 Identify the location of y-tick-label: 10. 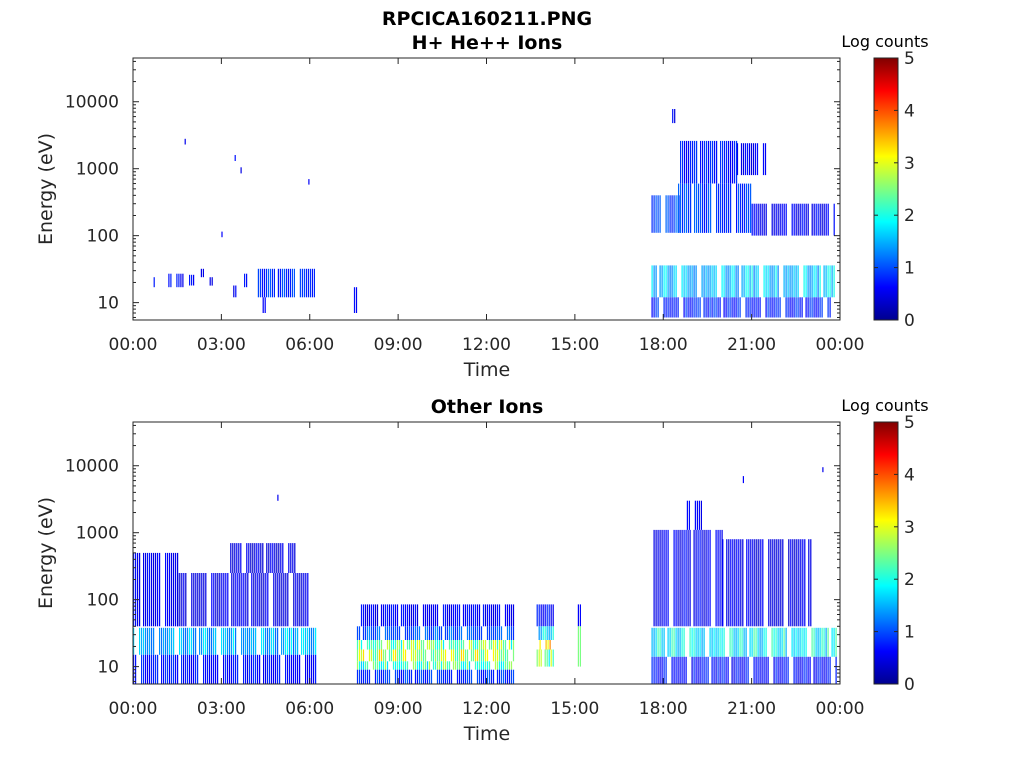
(108, 304).